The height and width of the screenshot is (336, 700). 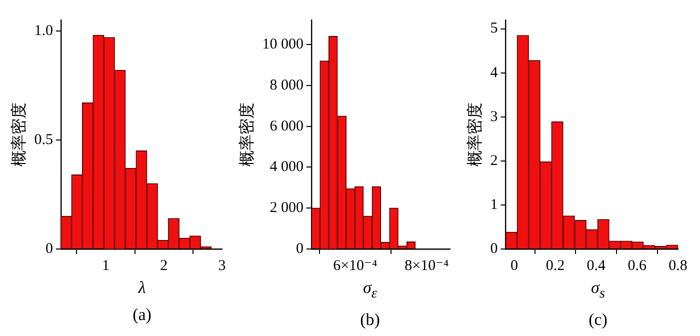 I want to click on y-tick-label: 2 000, so click(x=287, y=208).